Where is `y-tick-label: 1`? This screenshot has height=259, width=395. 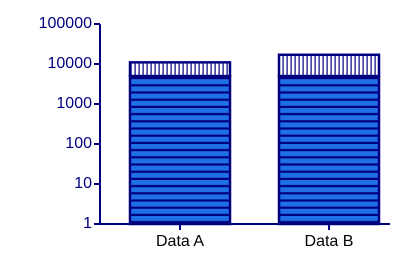 y-tick-label: 1 is located at coordinates (87, 223).